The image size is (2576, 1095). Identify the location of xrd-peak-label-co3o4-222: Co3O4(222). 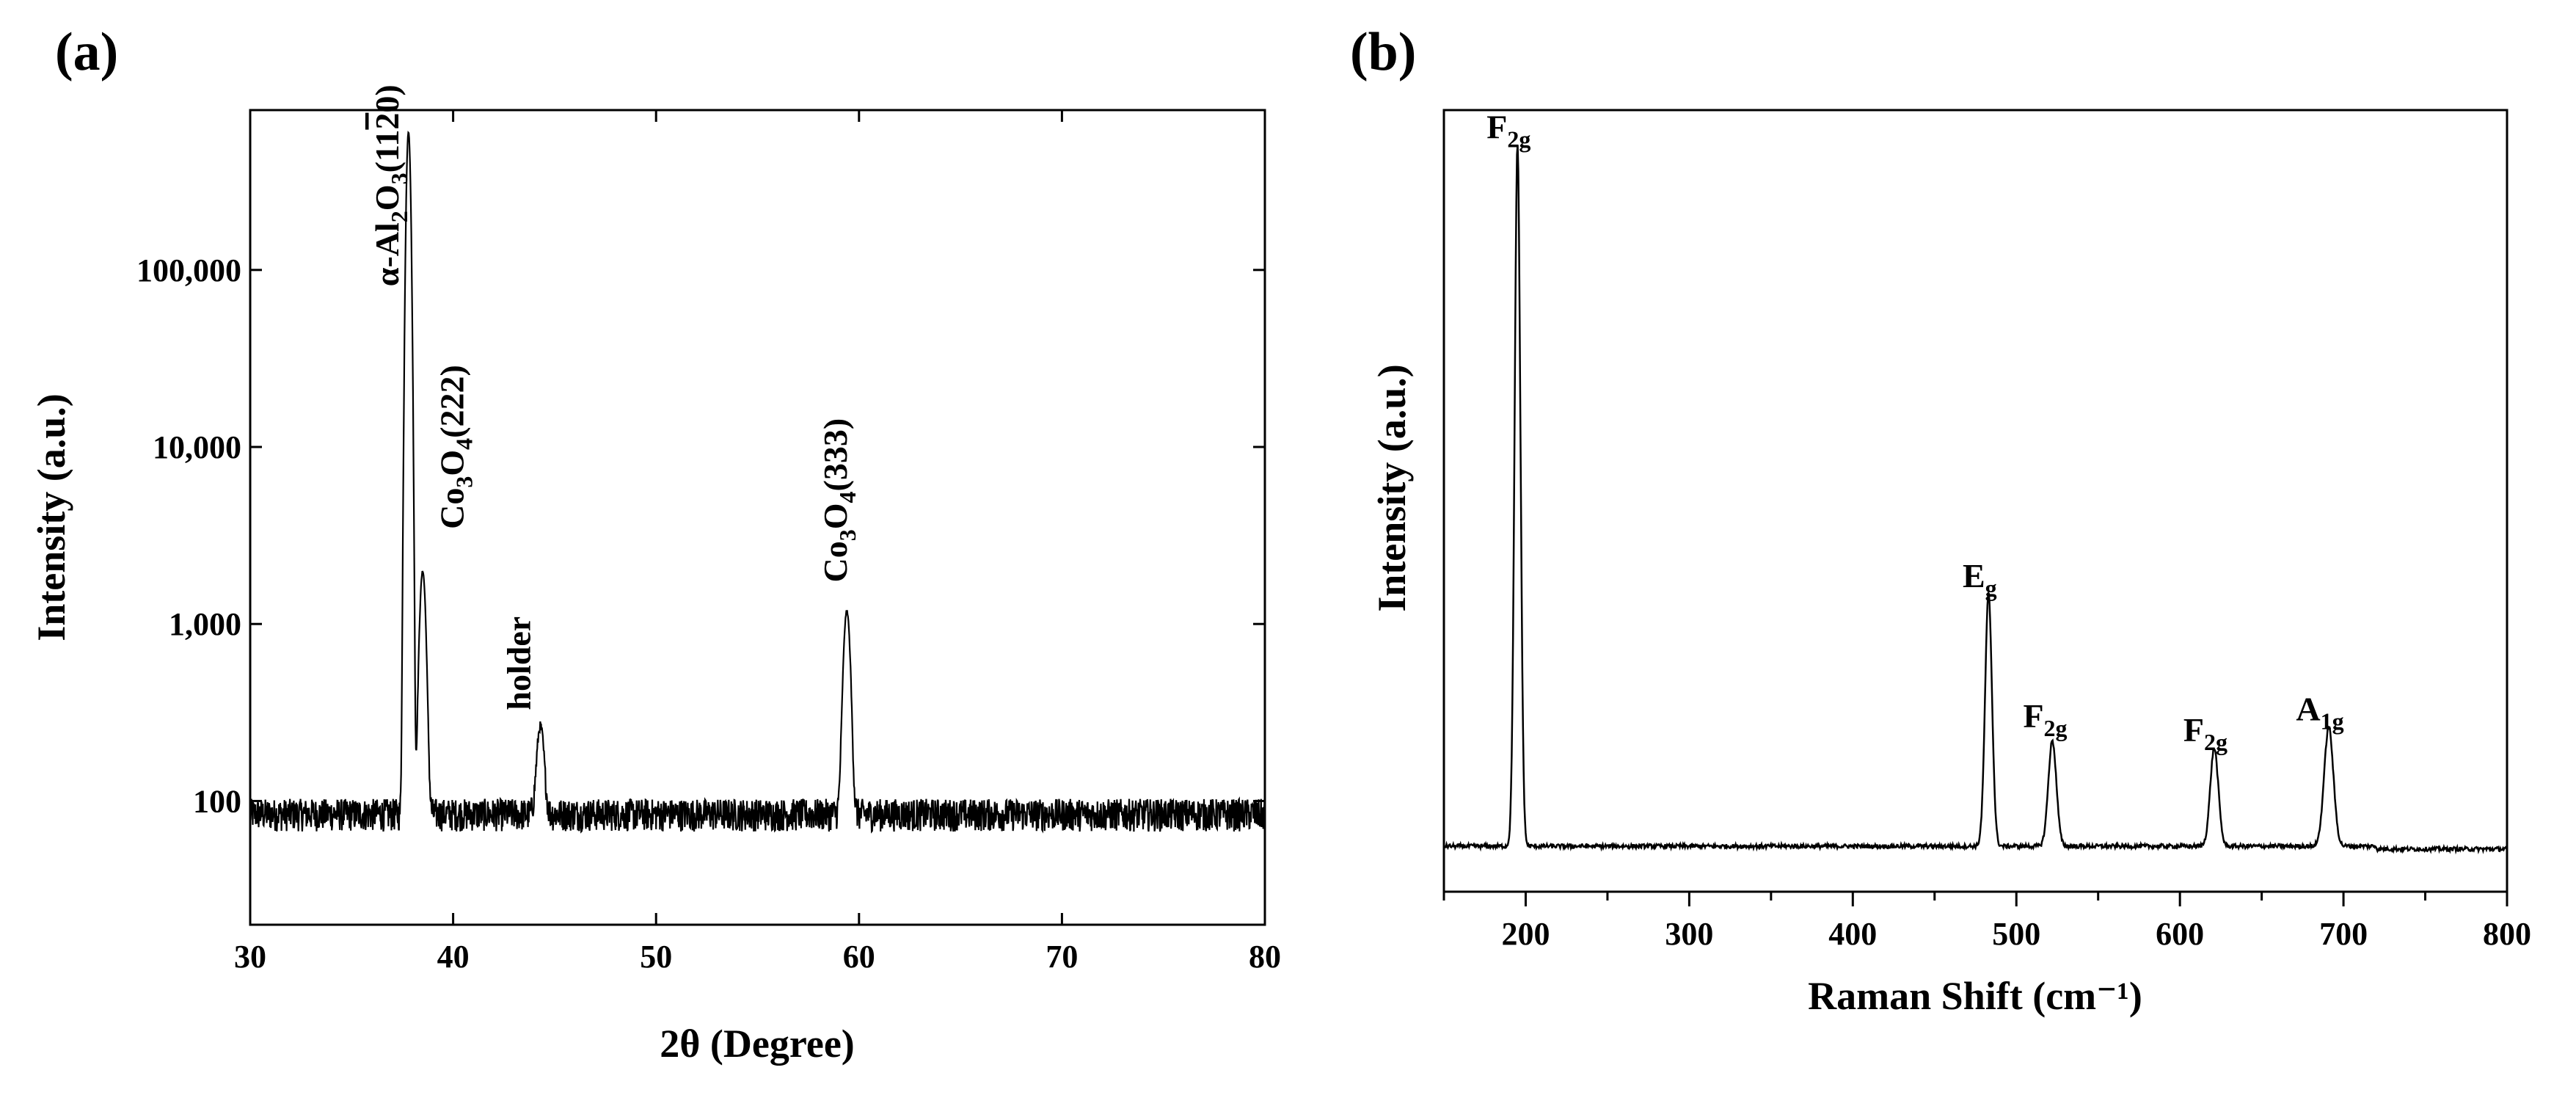
(455, 447).